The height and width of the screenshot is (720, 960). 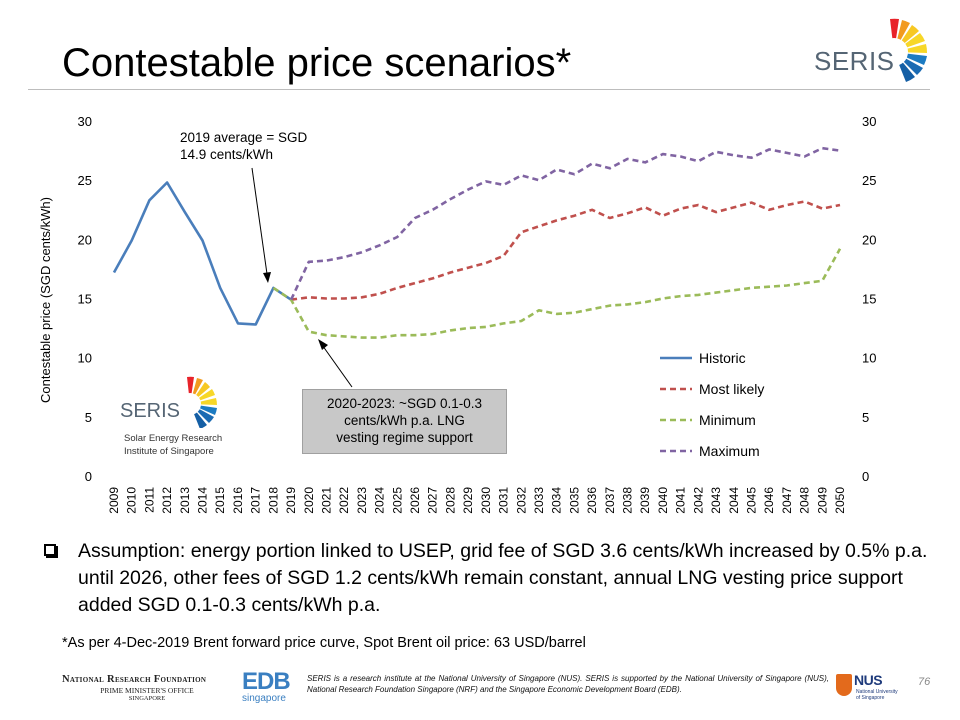 I want to click on nus-logo-text: NUS, so click(x=868, y=680).